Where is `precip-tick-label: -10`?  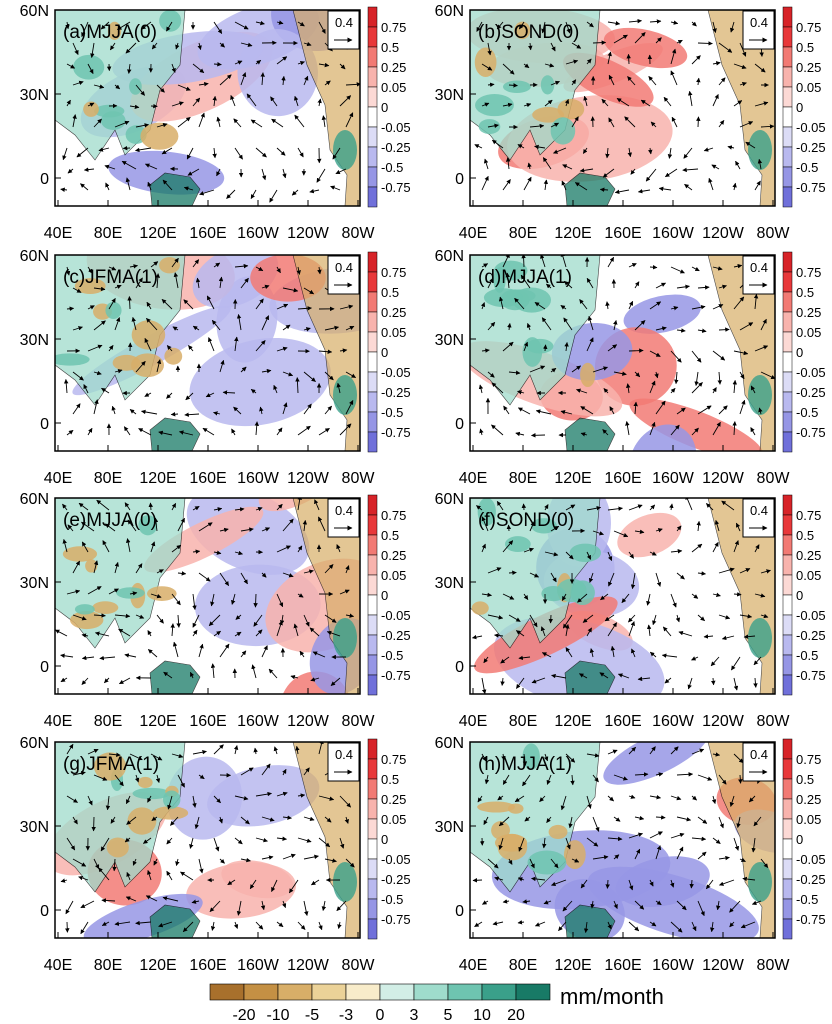 precip-tick-label: -10 is located at coordinates (277, 1015).